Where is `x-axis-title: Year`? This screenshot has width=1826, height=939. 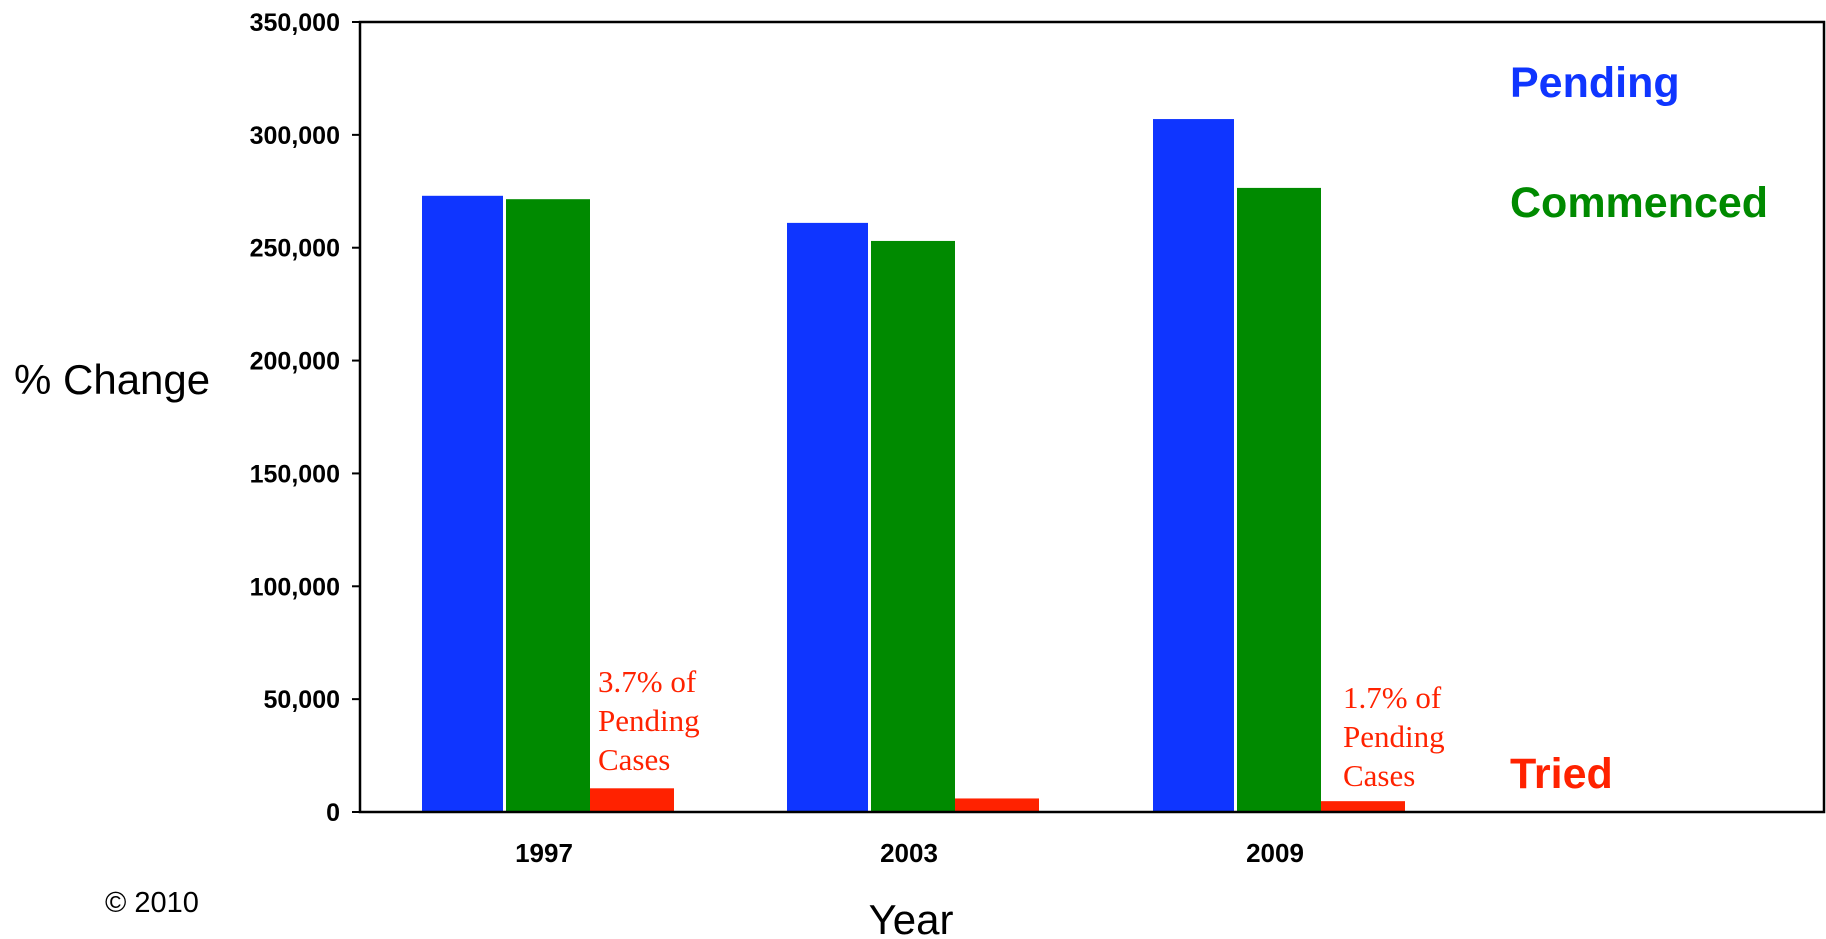
x-axis-title: Year is located at coordinates (911, 917).